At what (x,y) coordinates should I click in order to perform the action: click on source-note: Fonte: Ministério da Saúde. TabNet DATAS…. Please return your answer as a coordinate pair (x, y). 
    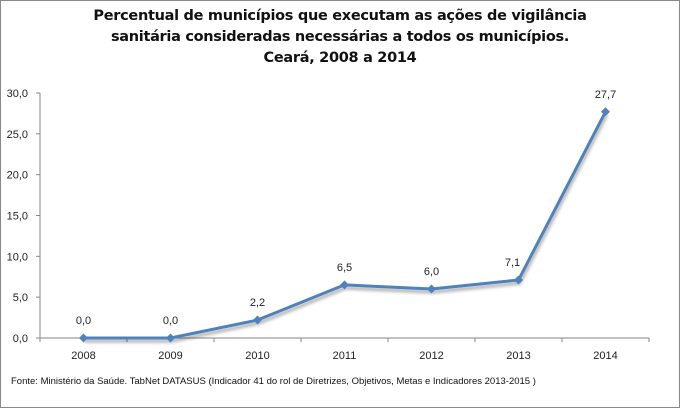
    Looking at the image, I should click on (273, 381).